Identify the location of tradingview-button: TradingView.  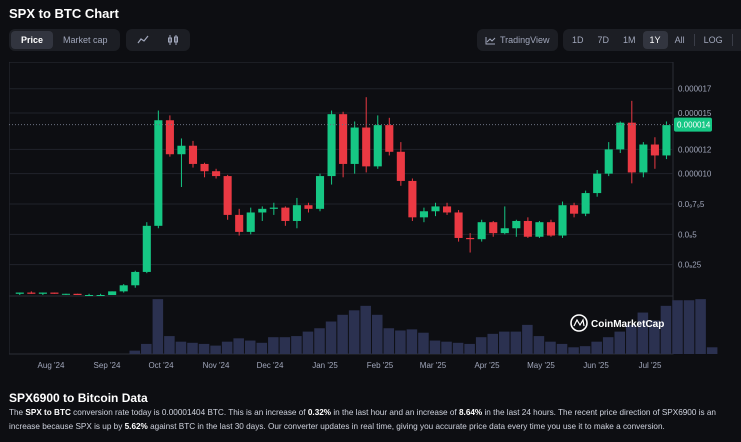
(517, 40).